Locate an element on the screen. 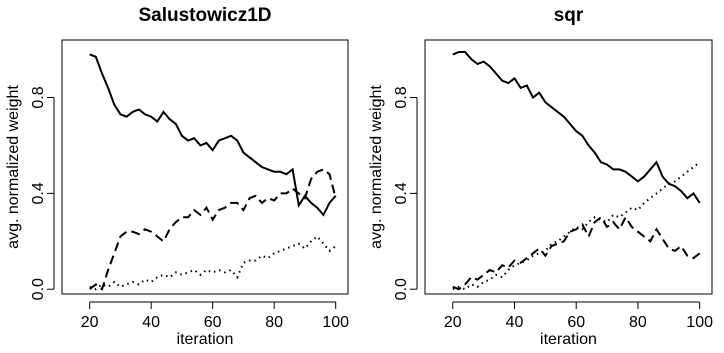 This screenshot has width=724, height=353. chart-title: sqr is located at coordinates (569, 15).